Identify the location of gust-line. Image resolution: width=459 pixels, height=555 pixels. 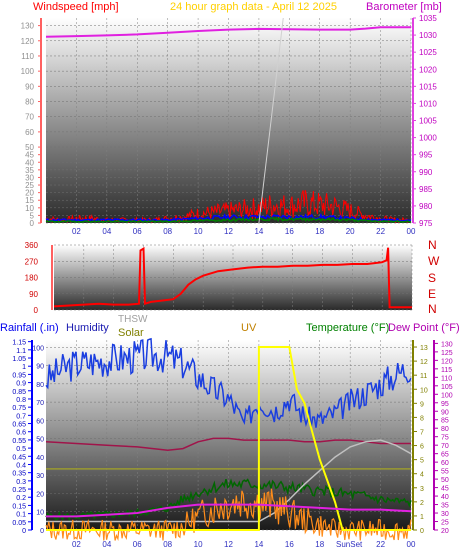
(228, 217).